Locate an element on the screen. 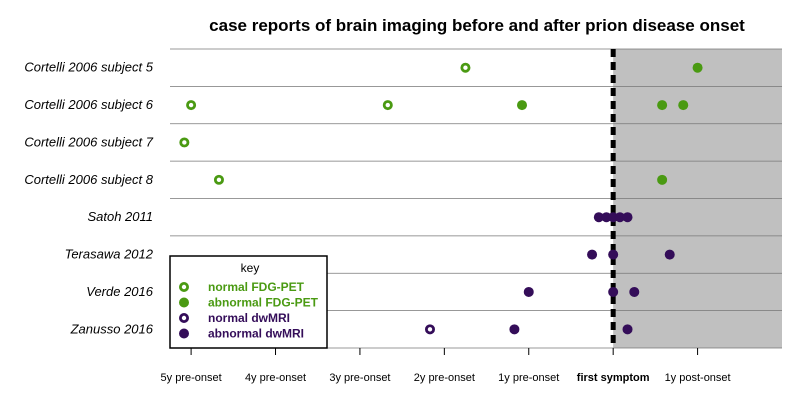  legend-label: normal dwMRI is located at coordinates (249, 318).